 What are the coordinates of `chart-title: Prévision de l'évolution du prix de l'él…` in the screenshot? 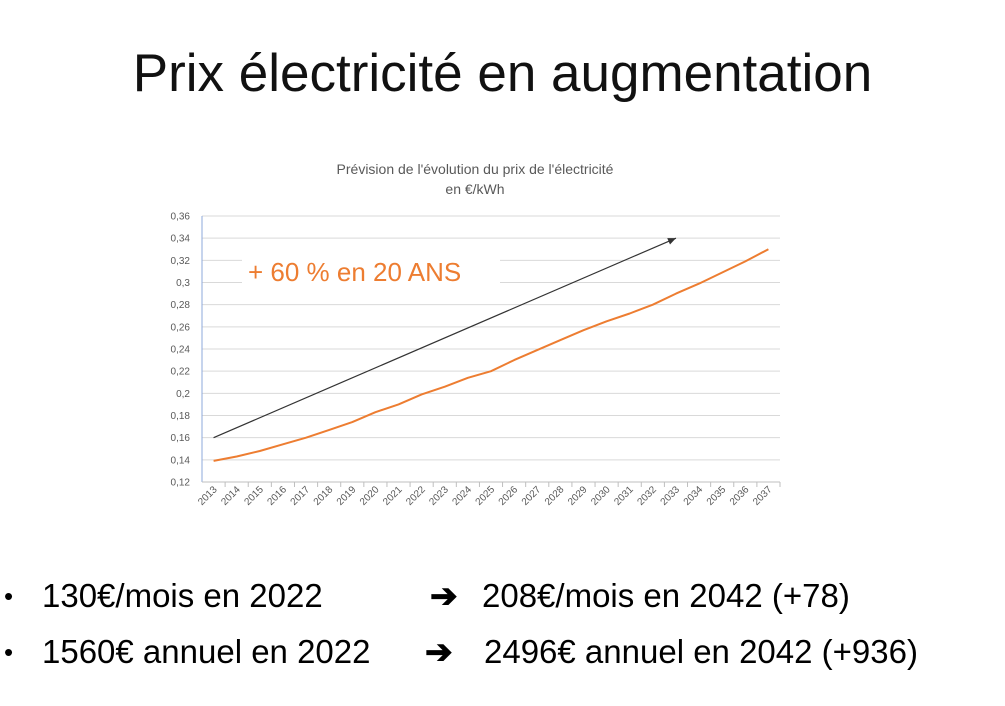 It's located at (475, 169).